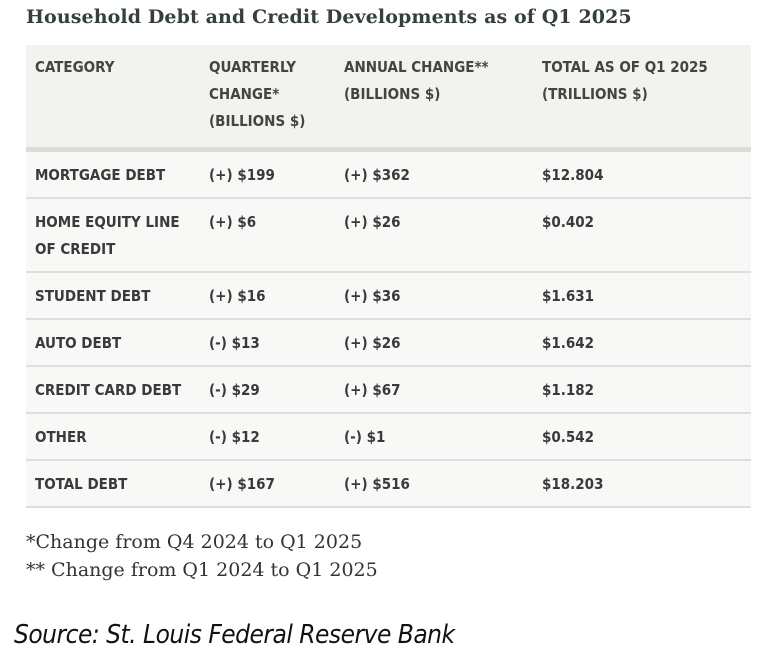 Image resolution: width=768 pixels, height=666 pixels. Describe the element at coordinates (75, 67) in the screenshot. I see `column-header-category: CATEGORY` at that location.